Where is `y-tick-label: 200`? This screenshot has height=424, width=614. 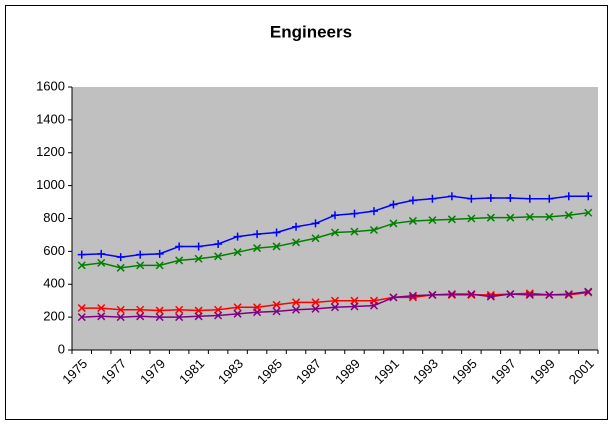
y-tick-label: 200 is located at coordinates (54, 316).